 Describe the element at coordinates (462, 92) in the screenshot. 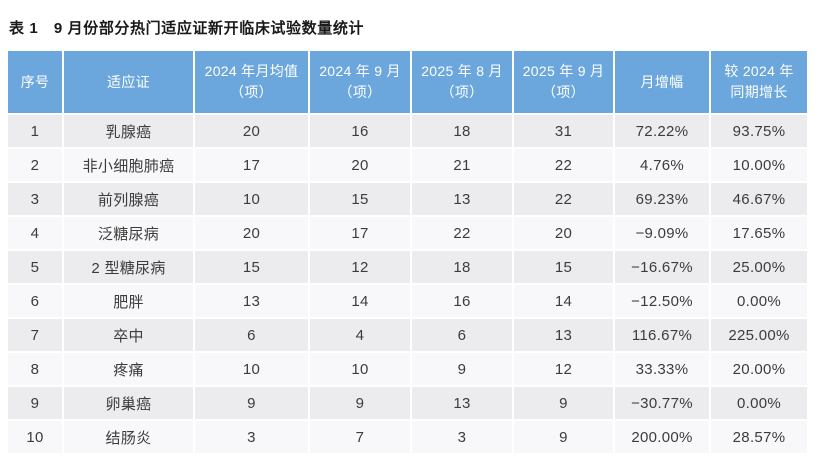

I see `header-2025-08-line2: （项）` at that location.